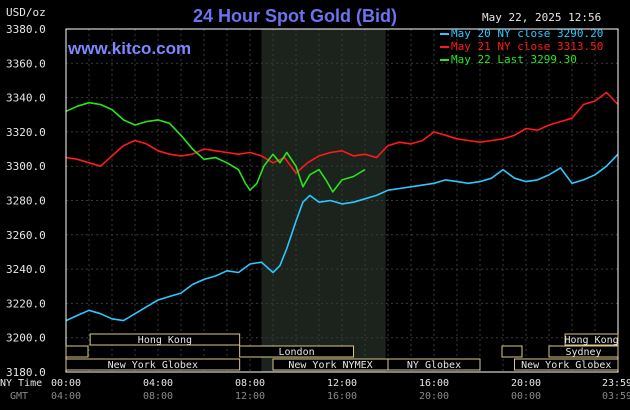  Describe the element at coordinates (250, 383) in the screenshot. I see `ny-tick-label: 08:00` at that location.